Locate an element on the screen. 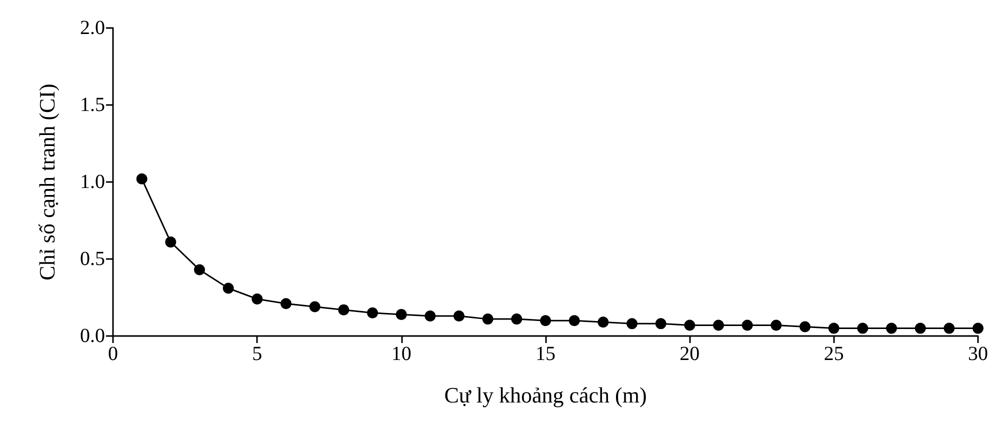 The height and width of the screenshot is (438, 992). x-tick-label: 30 is located at coordinates (978, 354).